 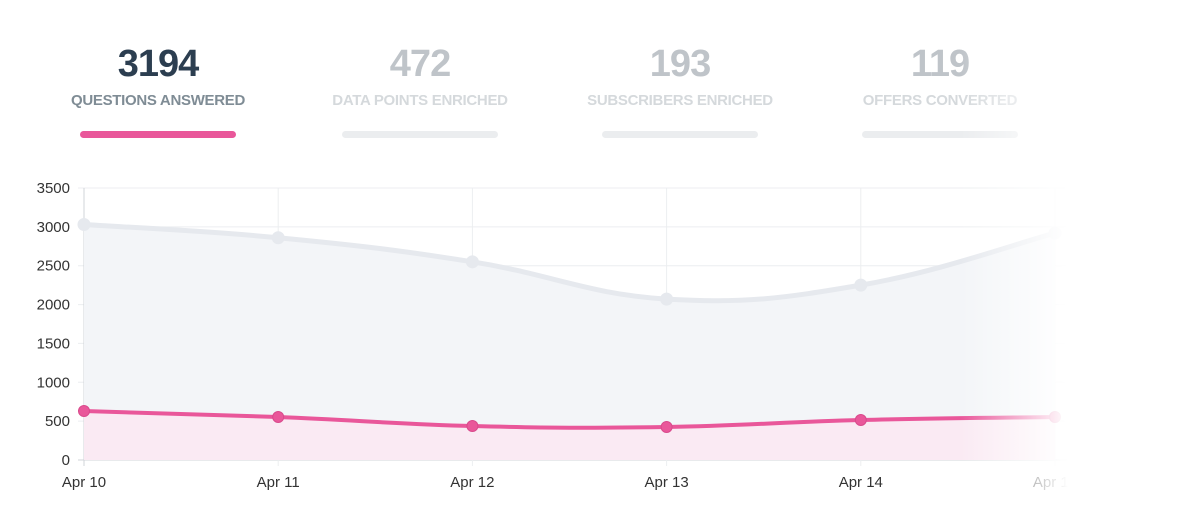 What do you see at coordinates (680, 90) in the screenshot?
I see `stat-tab-2: 193 SUBSCRIBERS ENRICHED` at bounding box center [680, 90].